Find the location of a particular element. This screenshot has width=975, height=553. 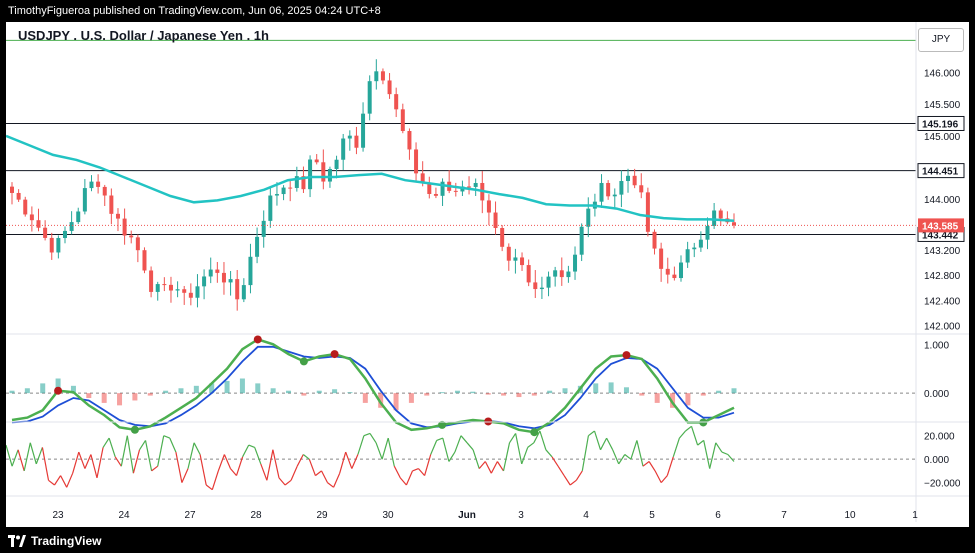

symbol-legend: USDJPY . U.S. Dollar / Japanese Yen . 1h is located at coordinates (143, 35).